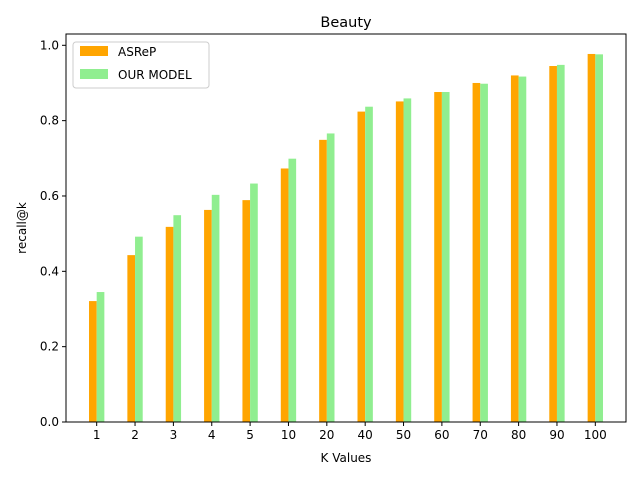 The height and width of the screenshot is (480, 640). What do you see at coordinates (208, 315) in the screenshot?
I see `bar-asrep-k4` at bounding box center [208, 315].